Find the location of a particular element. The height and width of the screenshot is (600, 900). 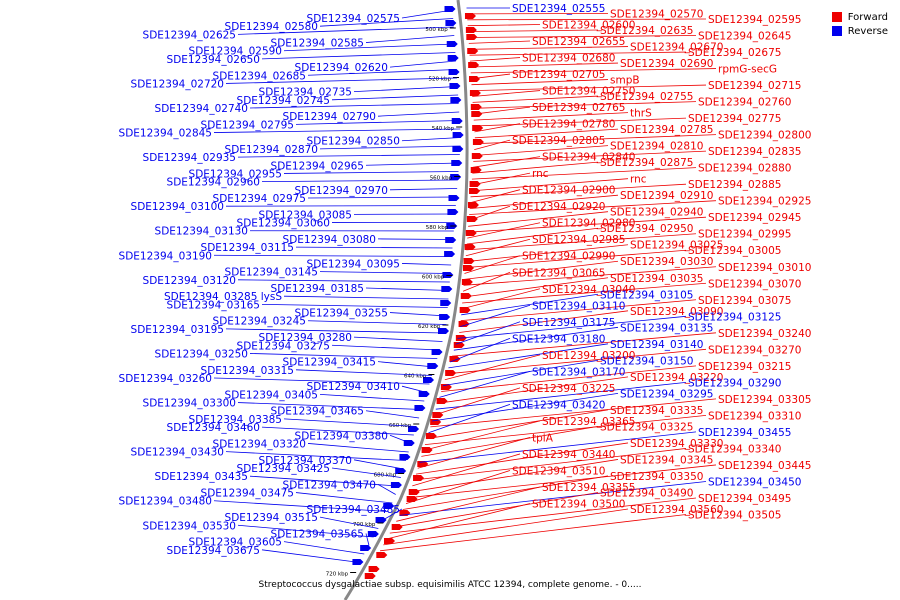

gene-label: SDE12394_02800 is located at coordinates (764, 136).